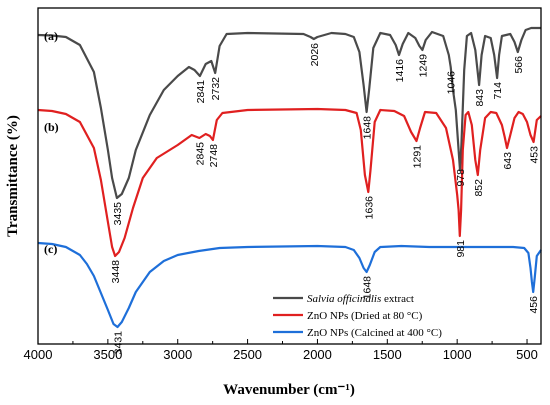 This screenshot has width=550, height=405. I want to click on peak-label: 643, so click(508, 161).